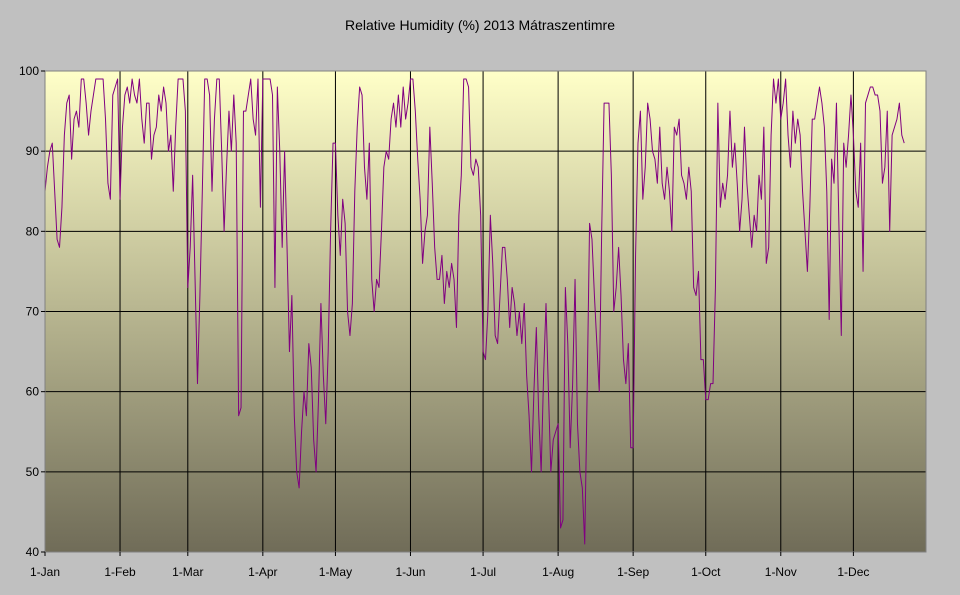 The image size is (960, 595). Describe the element at coordinates (781, 572) in the screenshot. I see `x-tick-label-1-Nov: 1-Nov` at that location.